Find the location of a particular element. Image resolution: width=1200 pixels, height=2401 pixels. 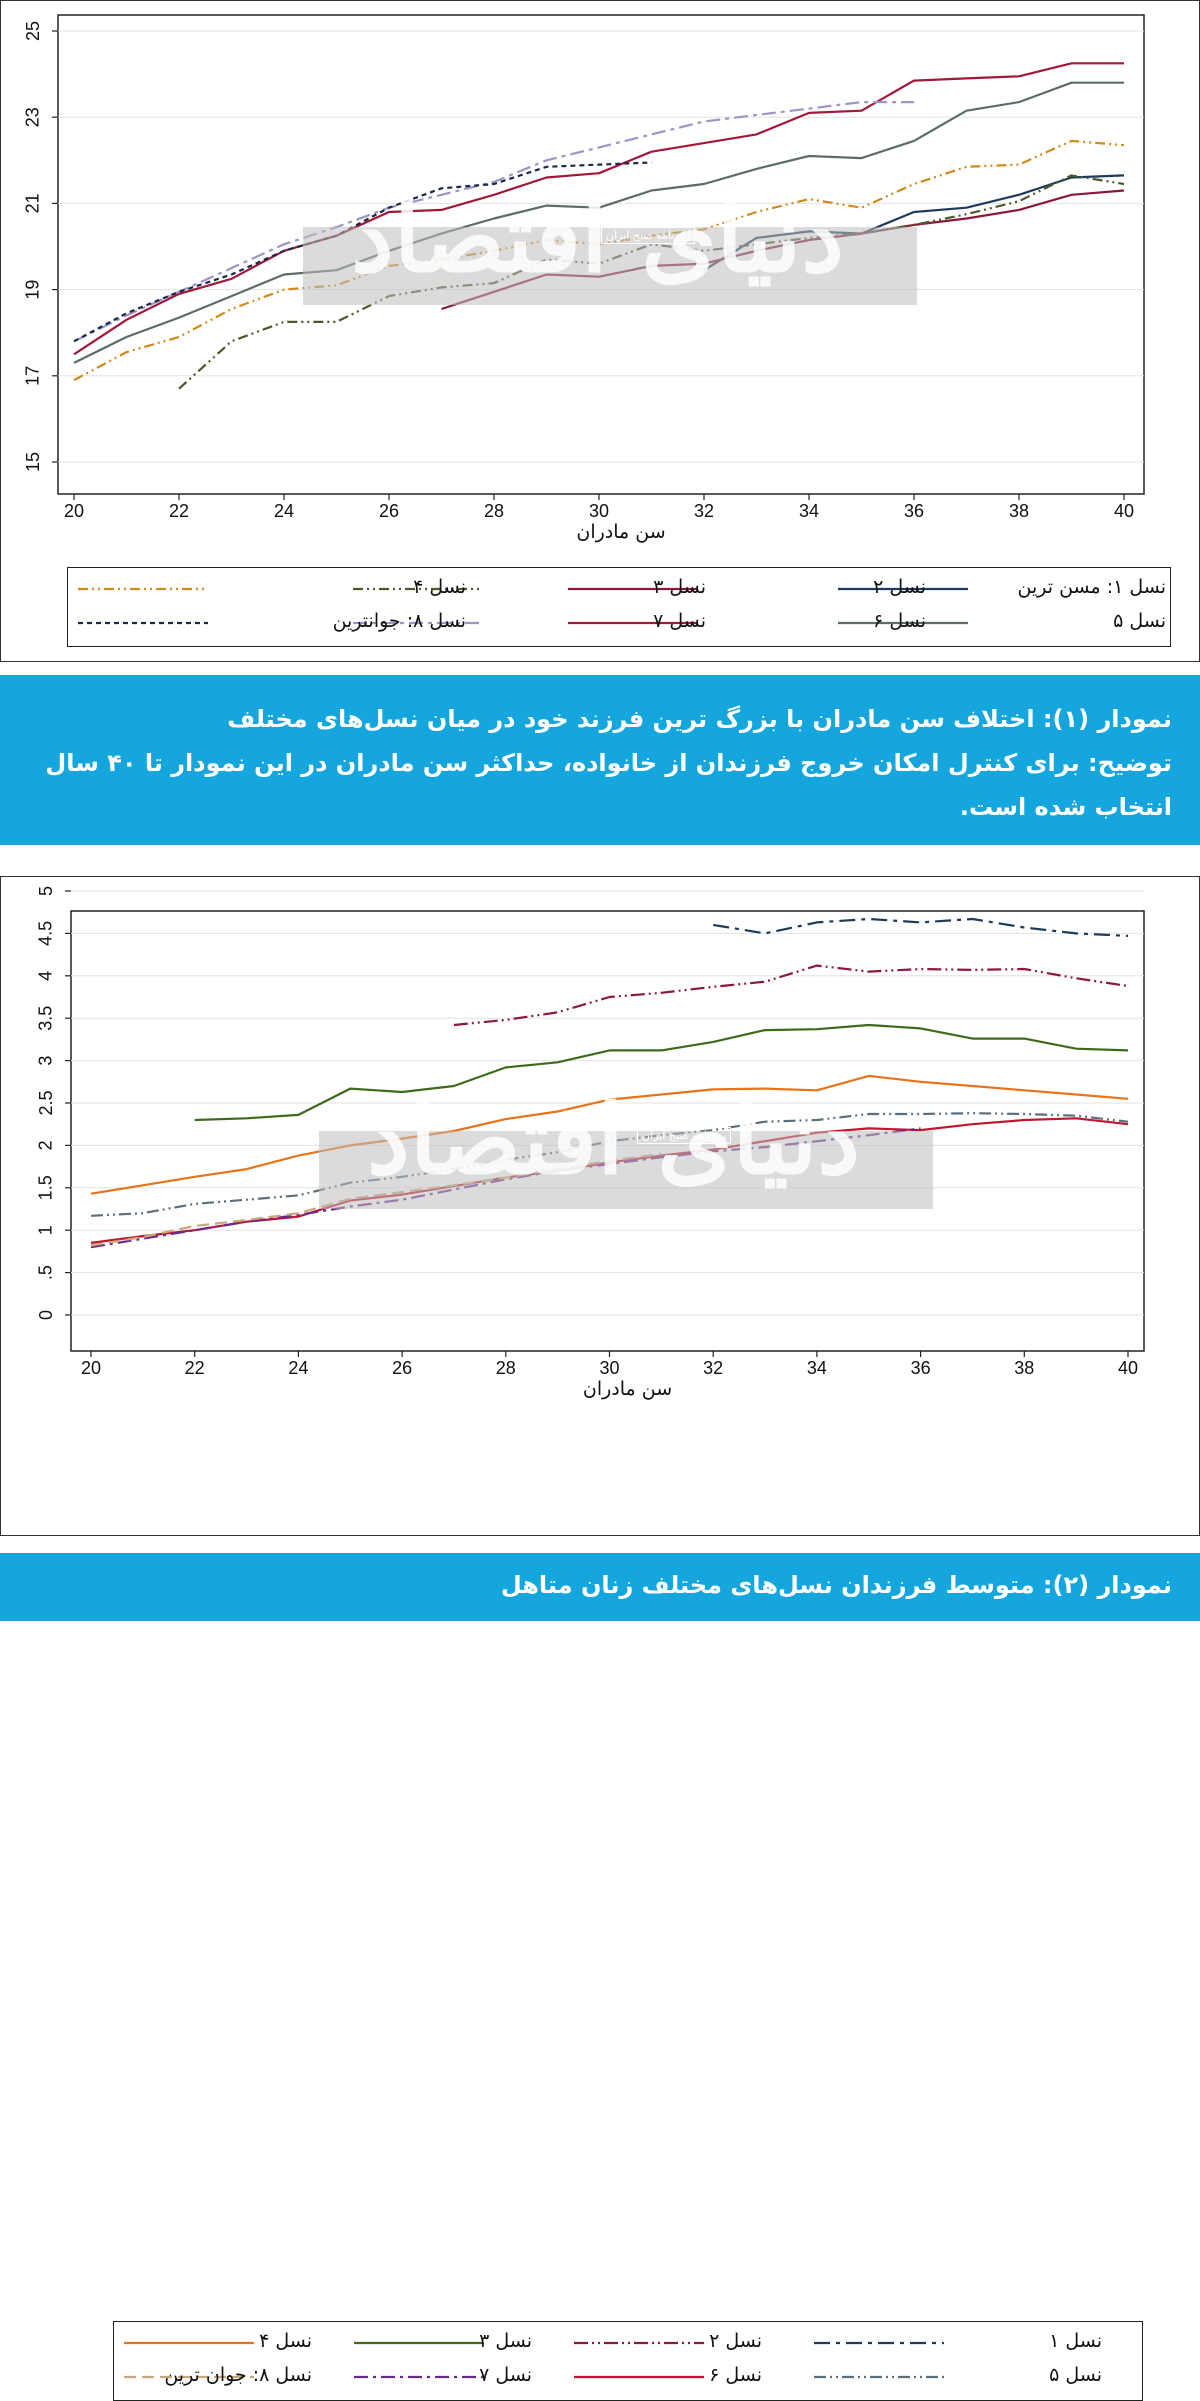

legend-label: نسل ۸: جوانترین is located at coordinates (399, 621).